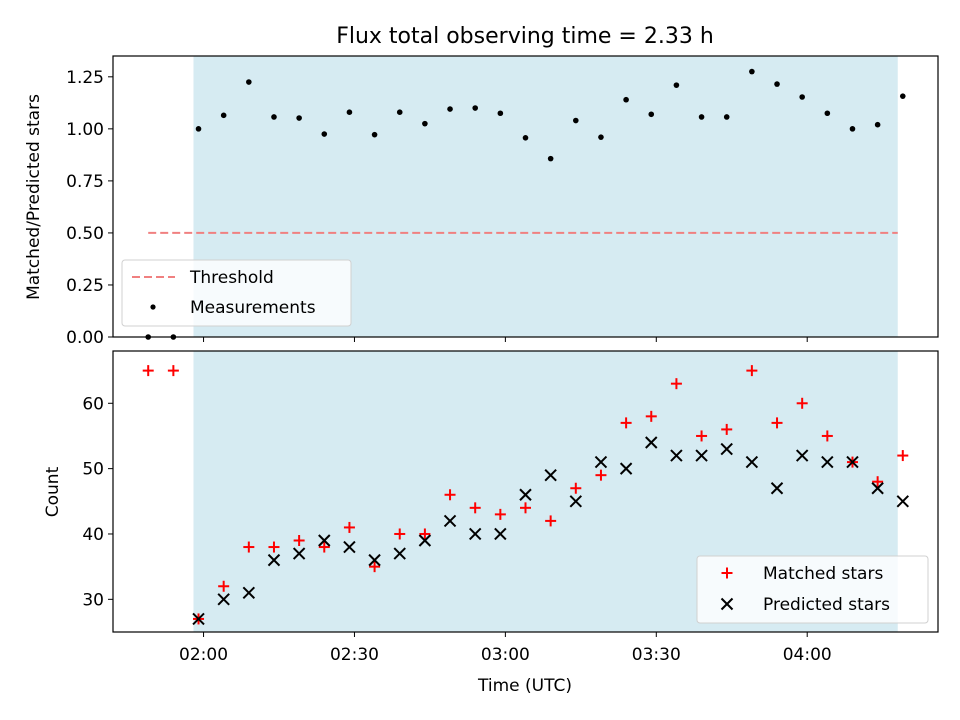 This screenshot has height=720, width=960. Describe the element at coordinates (236, 293) in the screenshot. I see `top-legend-box` at that location.